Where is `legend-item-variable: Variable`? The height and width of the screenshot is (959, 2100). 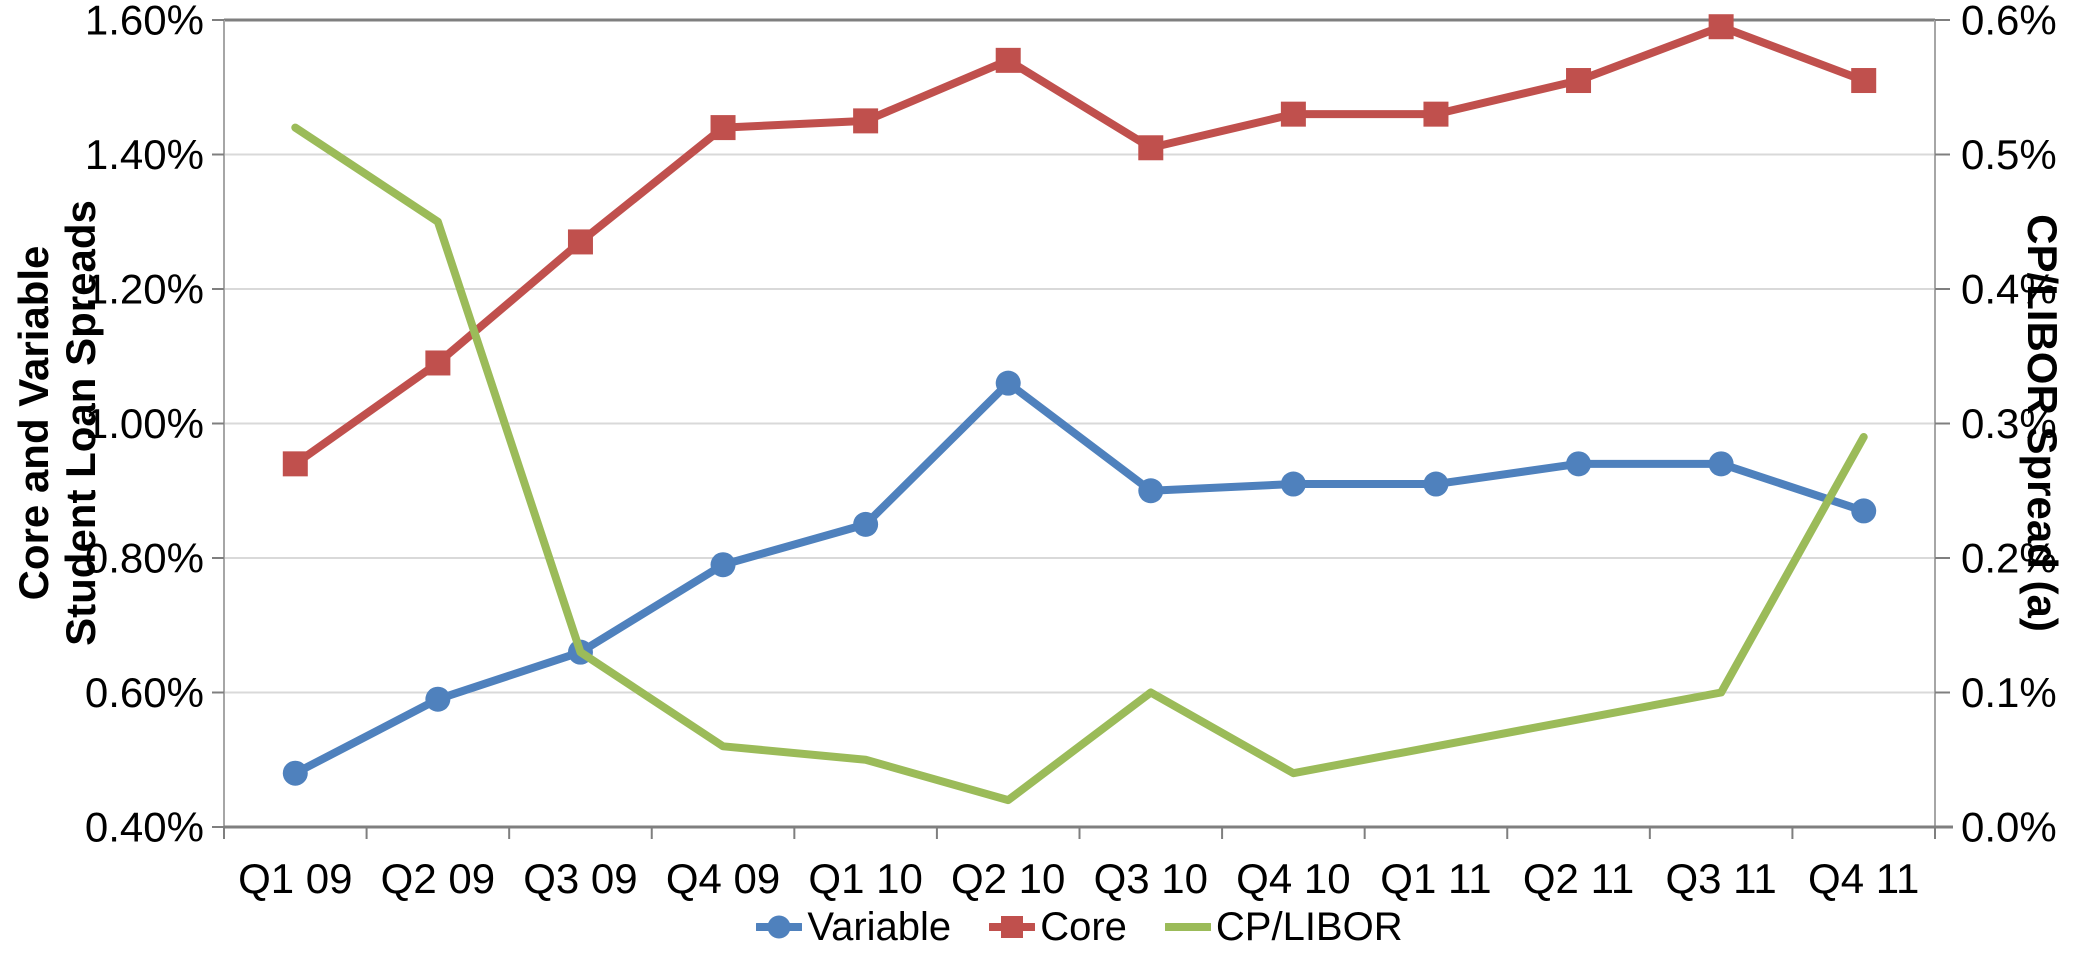
legend-item-variable: Variable is located at coordinates (853, 927).